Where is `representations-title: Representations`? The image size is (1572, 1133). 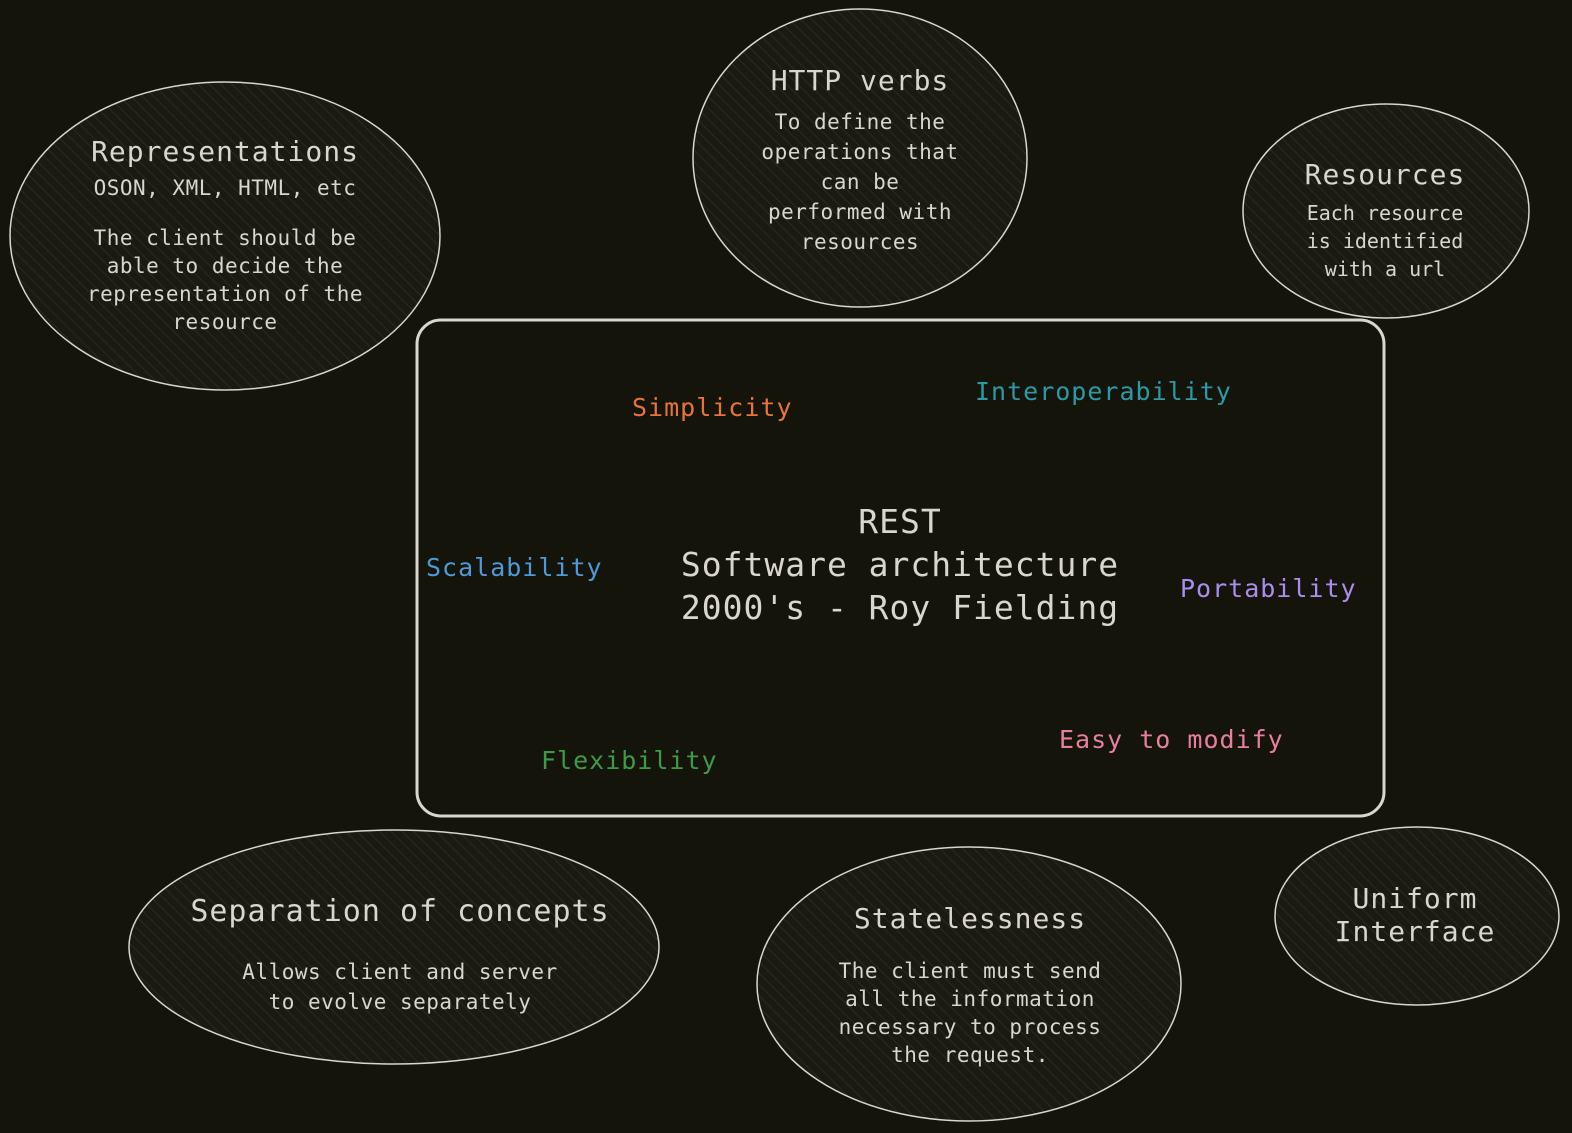
representations-title: Representations is located at coordinates (225, 151).